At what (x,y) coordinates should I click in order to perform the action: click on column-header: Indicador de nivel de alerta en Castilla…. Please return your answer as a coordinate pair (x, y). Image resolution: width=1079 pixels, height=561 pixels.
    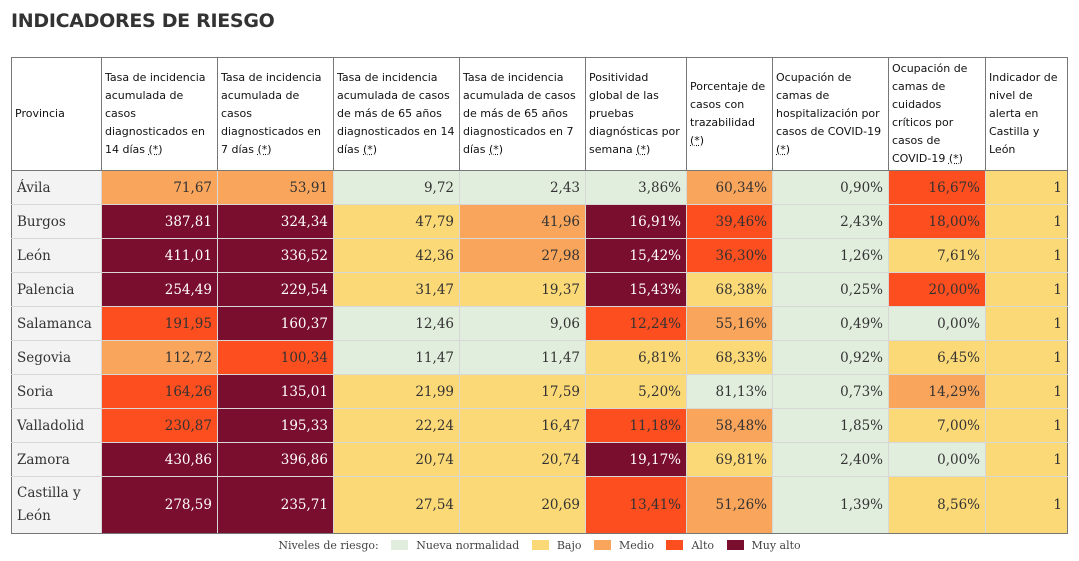
    Looking at the image, I should click on (1026, 114).